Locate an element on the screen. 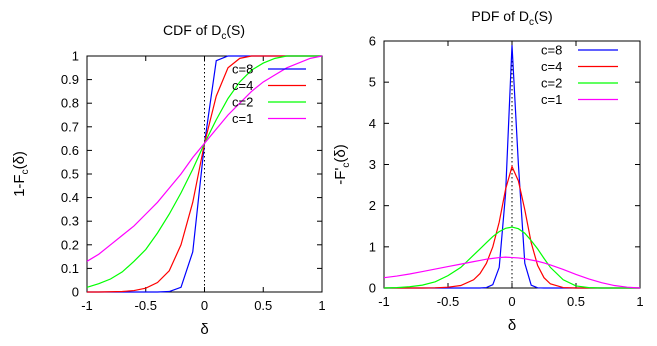  y-tick-label: 0.2 is located at coordinates (70, 244).